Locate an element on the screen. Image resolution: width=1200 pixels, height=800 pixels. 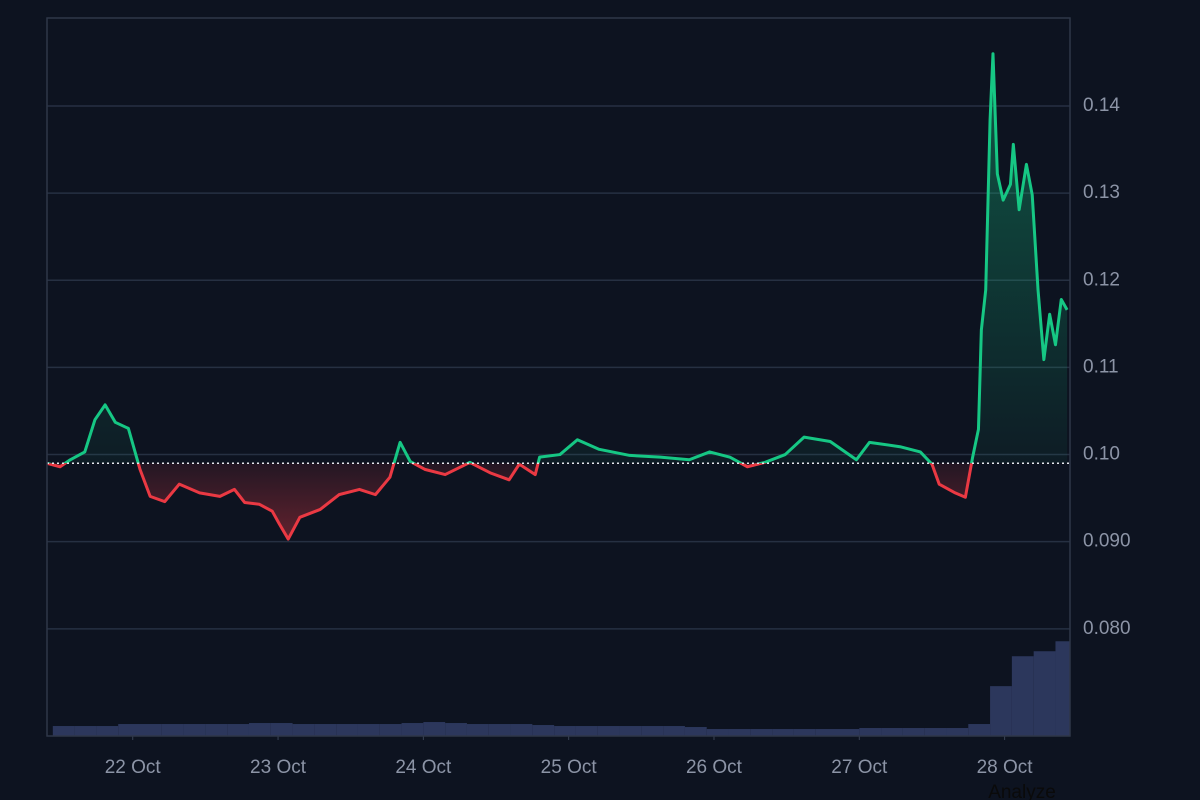
y-tick-label: 0.10 is located at coordinates (1101, 454).